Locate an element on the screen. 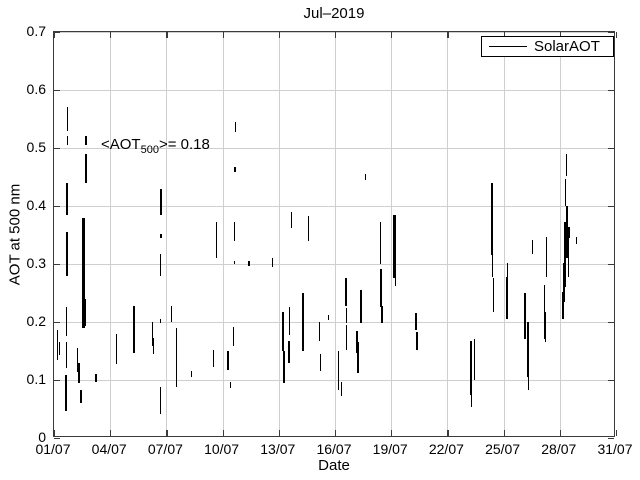  x-tick-label: 16/07 is located at coordinates (334, 449).